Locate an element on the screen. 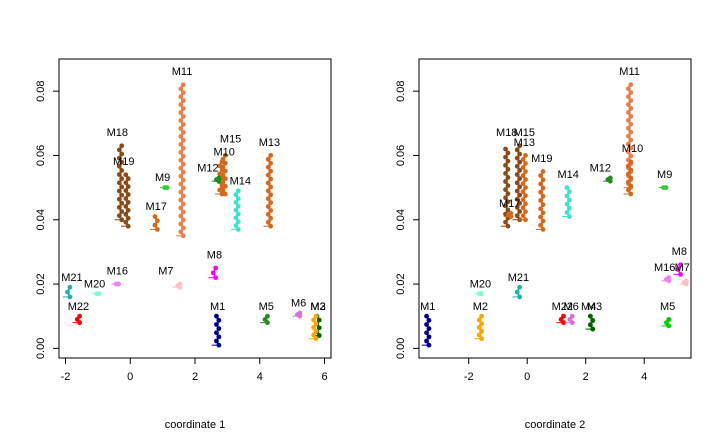  x-tick-label: 0 is located at coordinates (527, 377).